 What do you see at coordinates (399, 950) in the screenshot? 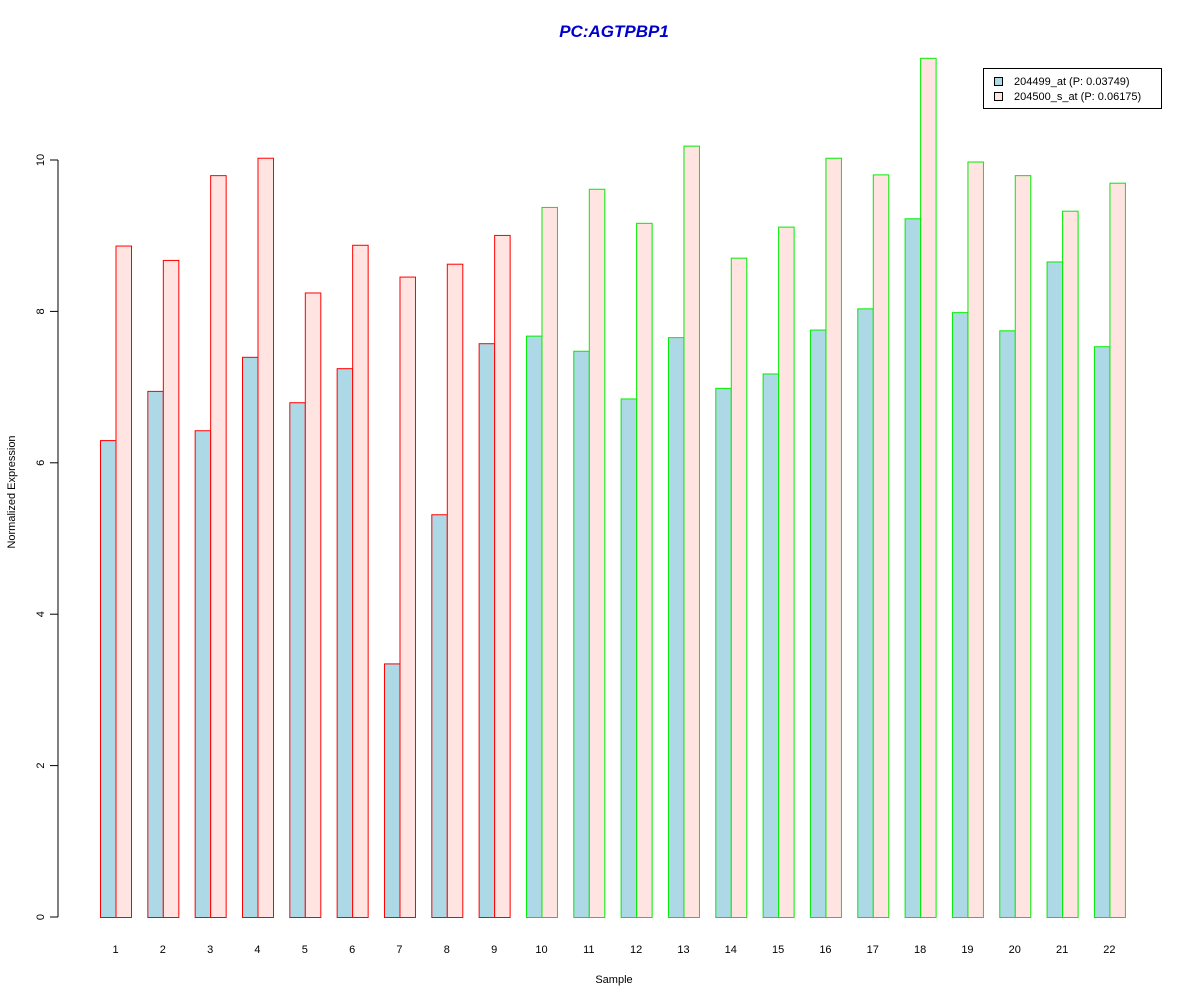
I see `x-tick-label: 7` at bounding box center [399, 950].